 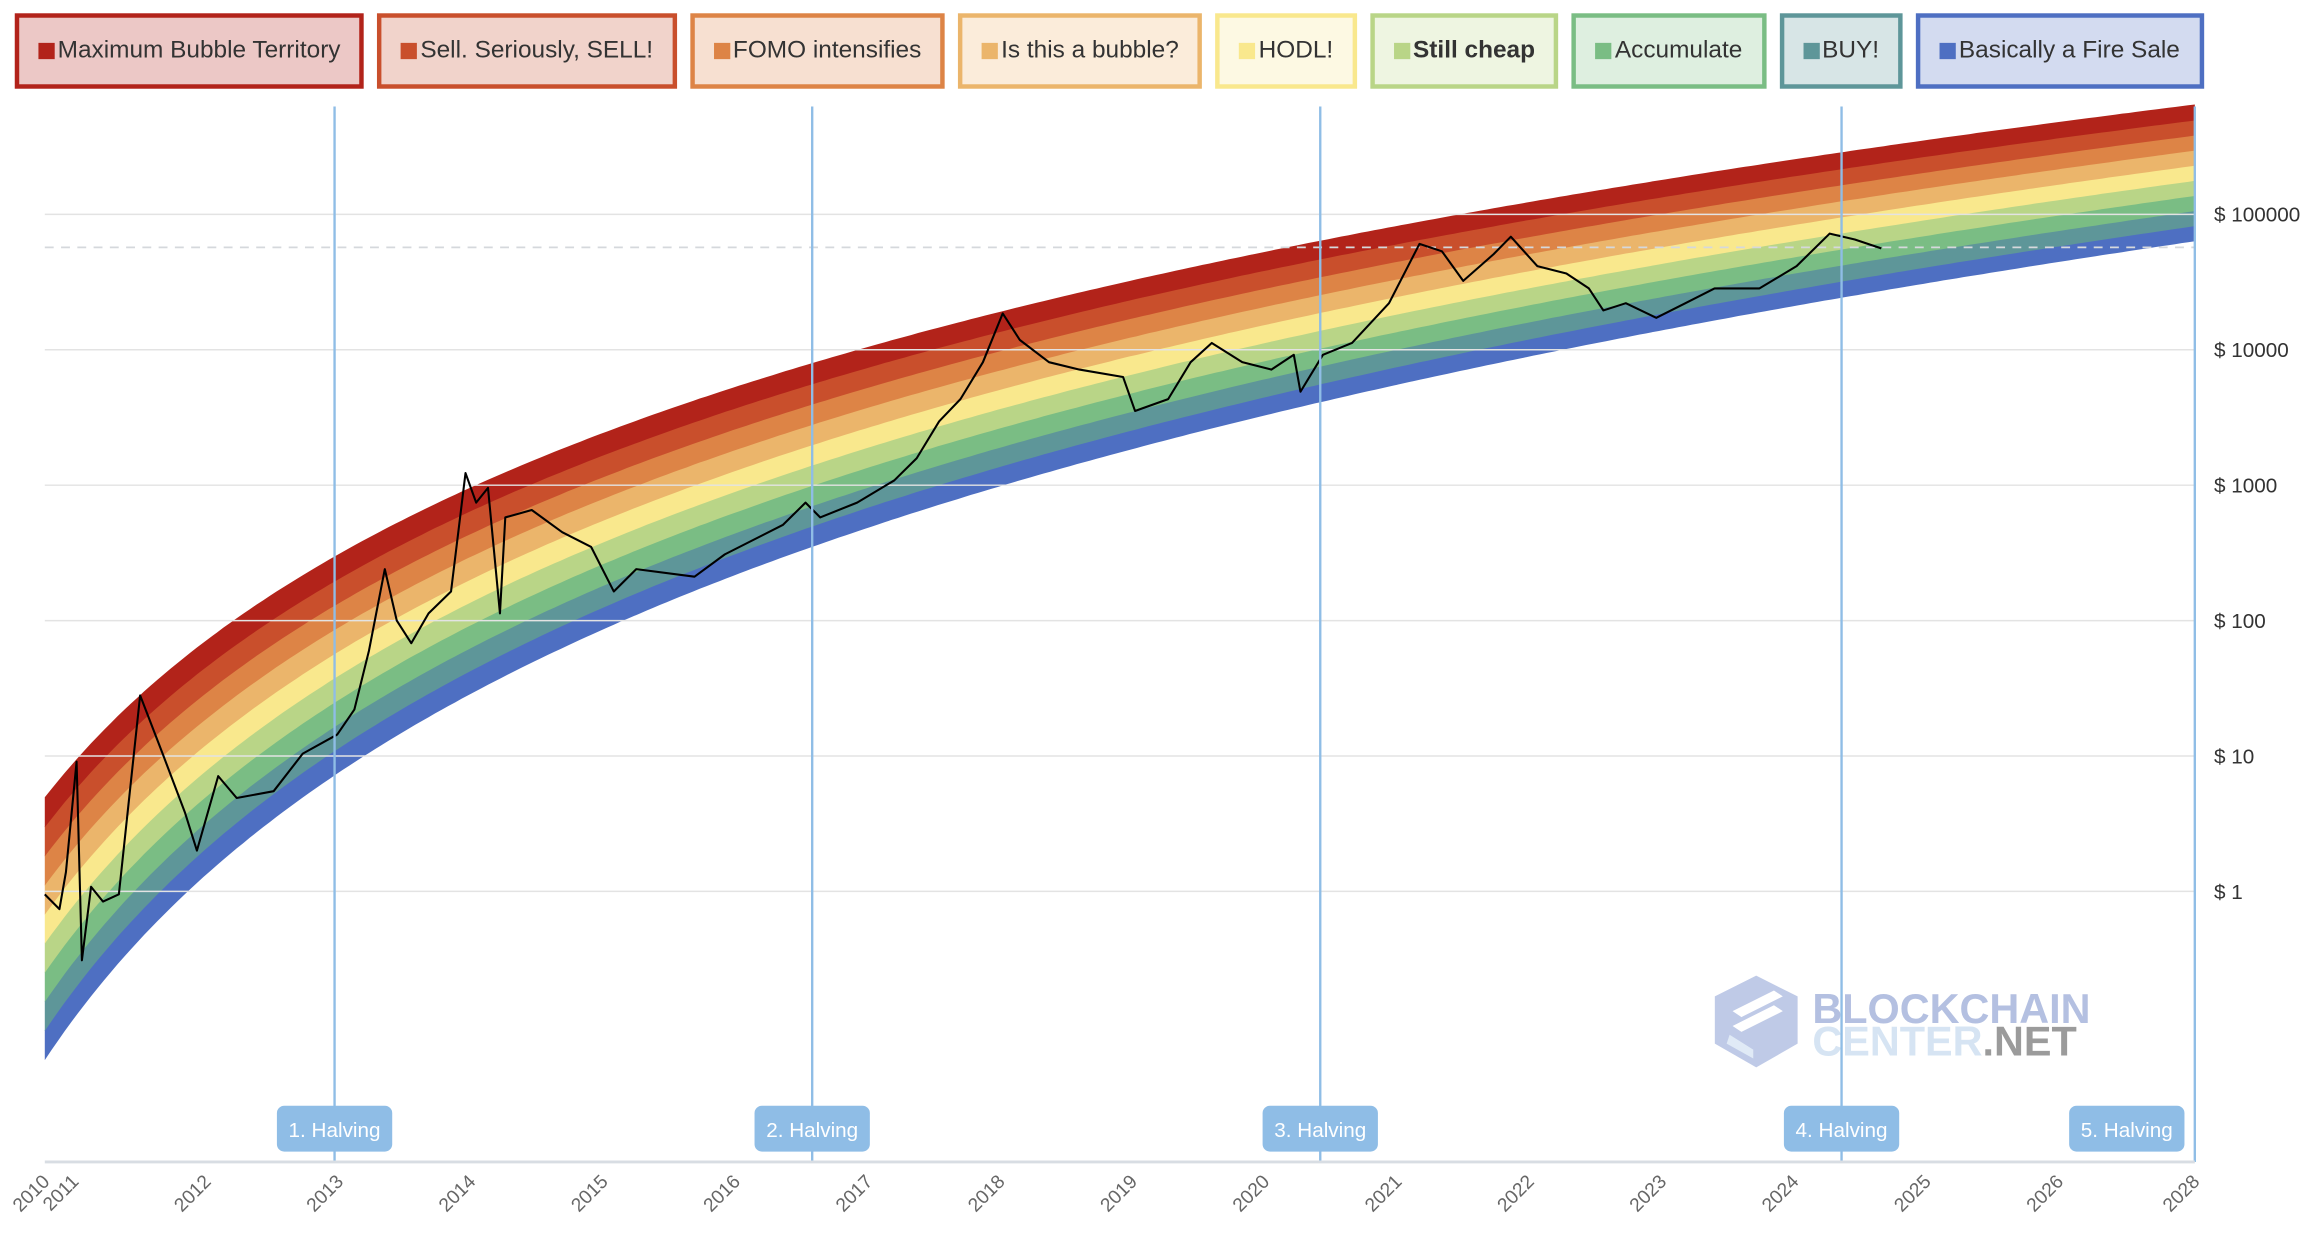 I want to click on legend-item: HODL!, so click(x=1286, y=51).